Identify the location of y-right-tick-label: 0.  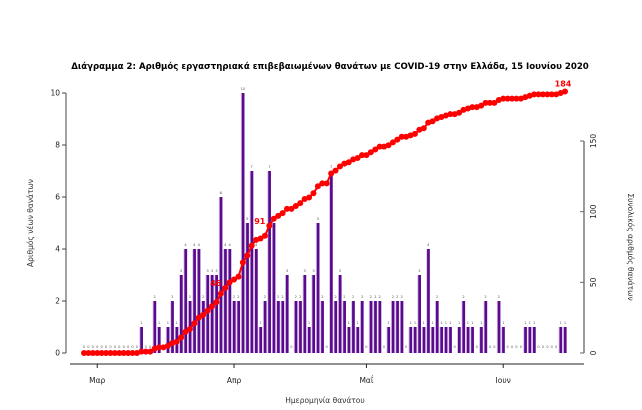
(593, 352).